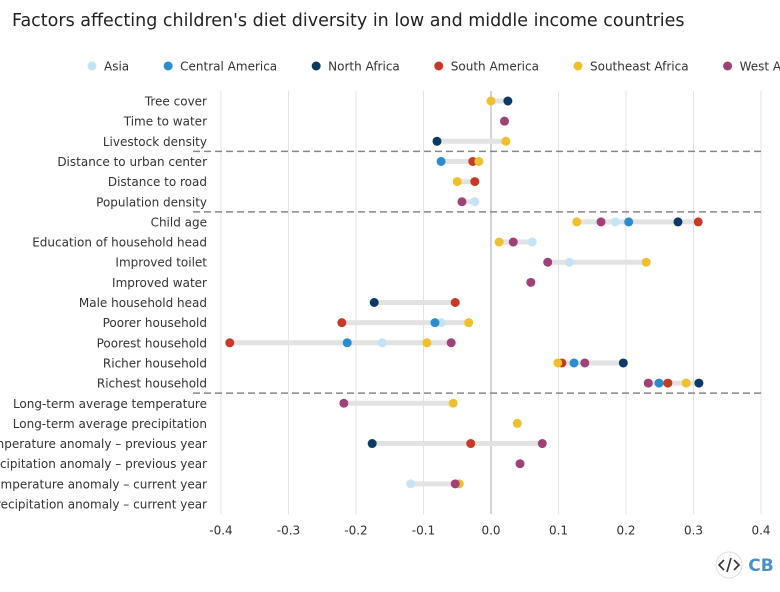  Describe the element at coordinates (760, 566) in the screenshot. I see `logo: CB` at that location.